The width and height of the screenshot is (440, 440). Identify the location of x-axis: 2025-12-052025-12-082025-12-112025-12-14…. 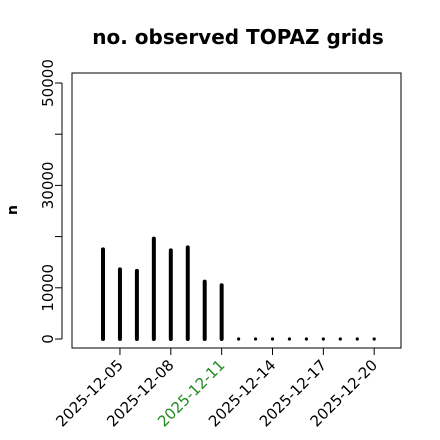
(216, 388).